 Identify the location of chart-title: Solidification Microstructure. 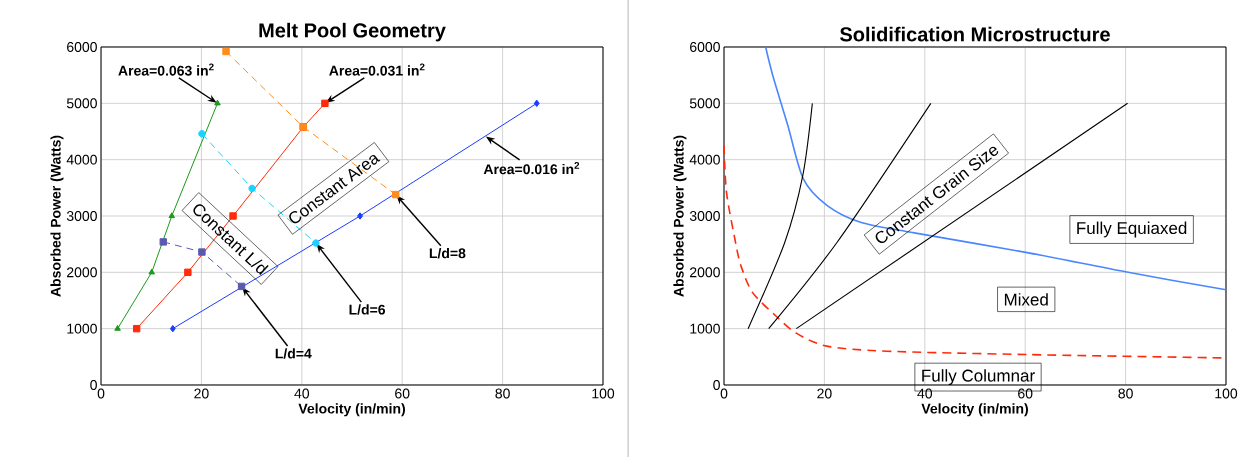
(975, 34).